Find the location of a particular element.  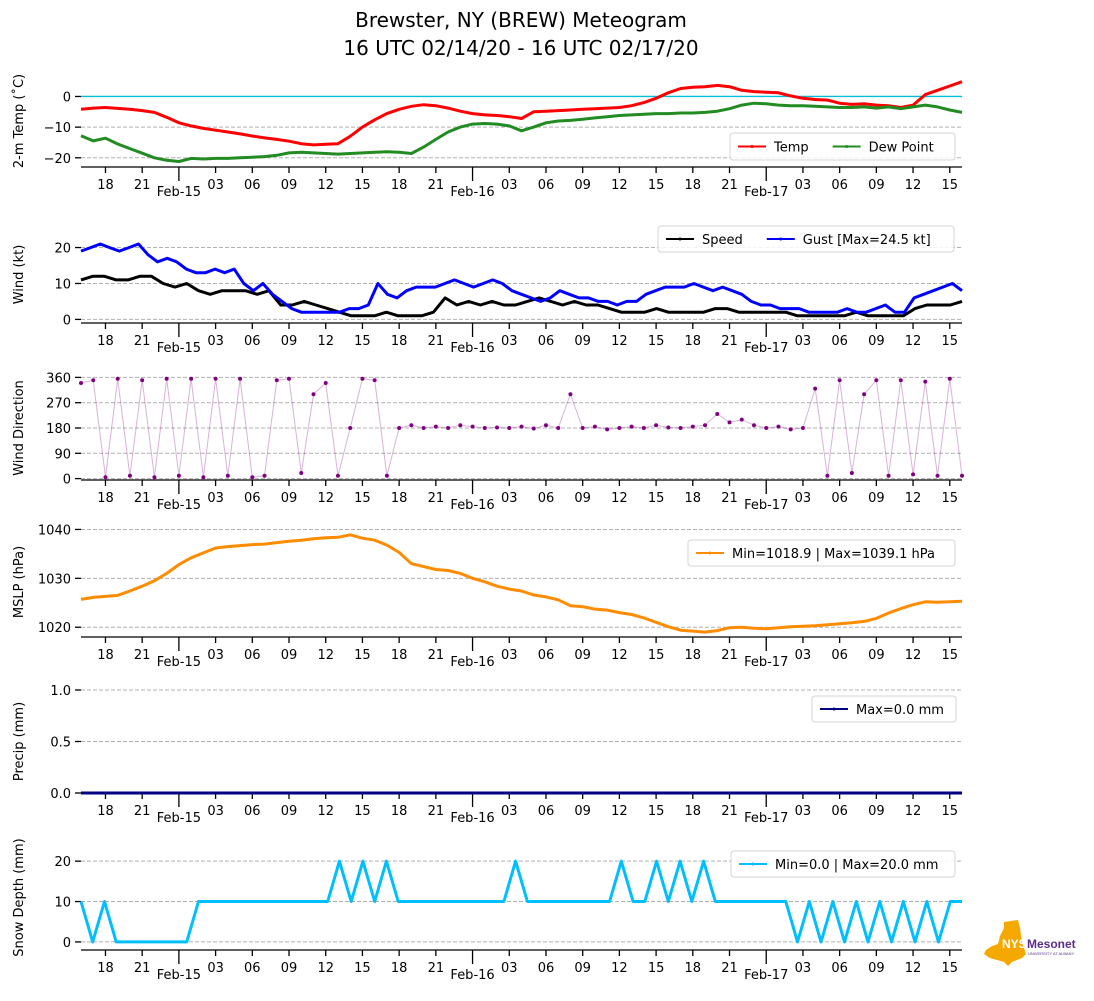

legend-box is located at coordinates (821, 553).